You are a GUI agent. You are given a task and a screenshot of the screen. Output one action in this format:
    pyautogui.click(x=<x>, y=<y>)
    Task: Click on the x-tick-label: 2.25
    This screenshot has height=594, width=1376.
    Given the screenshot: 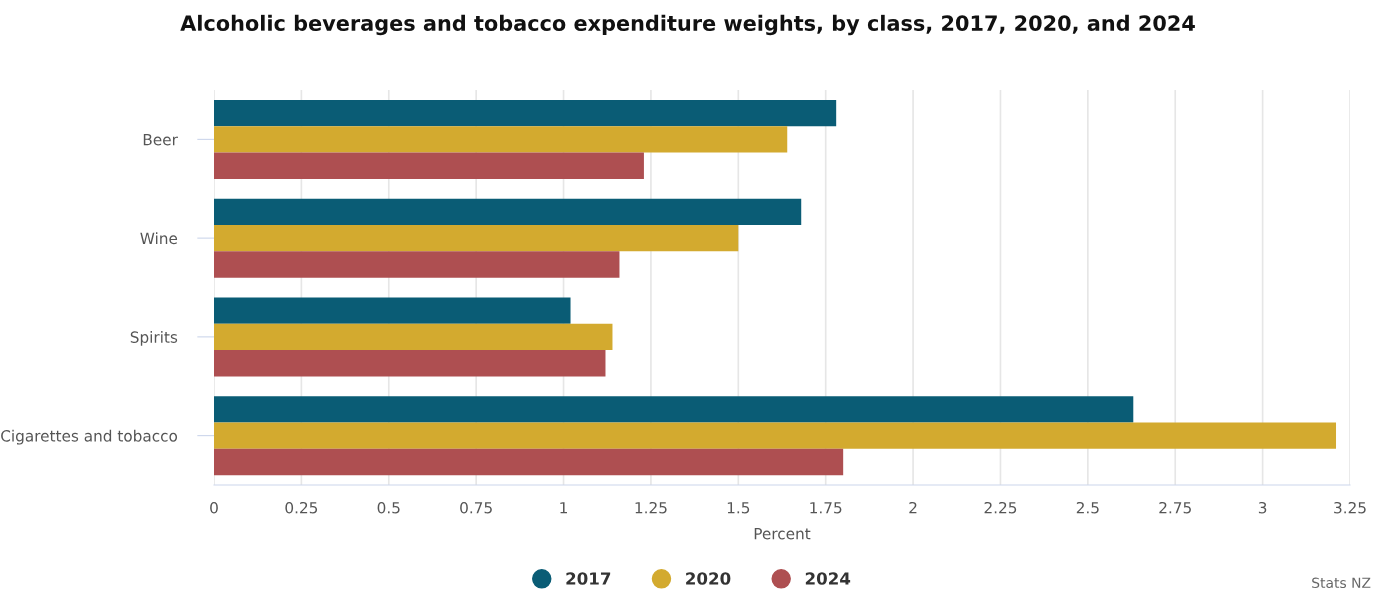 What is the action you would take?
    pyautogui.click(x=1000, y=507)
    